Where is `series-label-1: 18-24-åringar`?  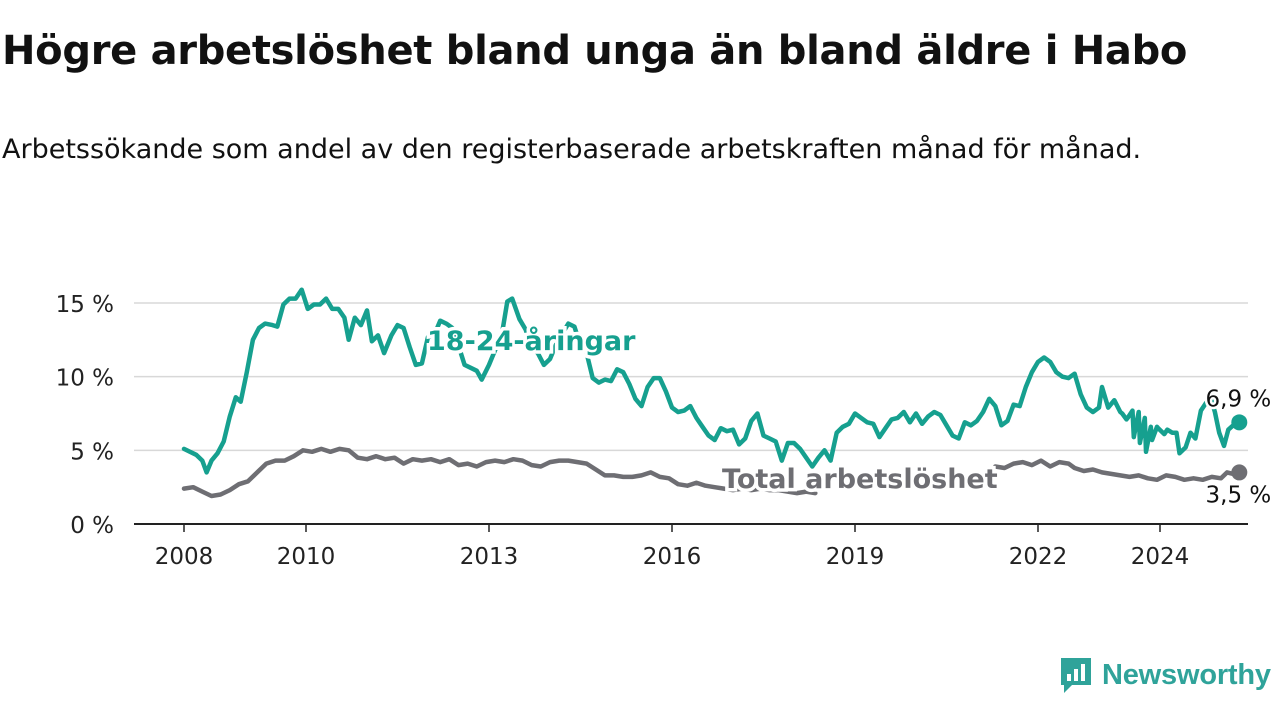 series-label-1: 18-24-åringar is located at coordinates (531, 341).